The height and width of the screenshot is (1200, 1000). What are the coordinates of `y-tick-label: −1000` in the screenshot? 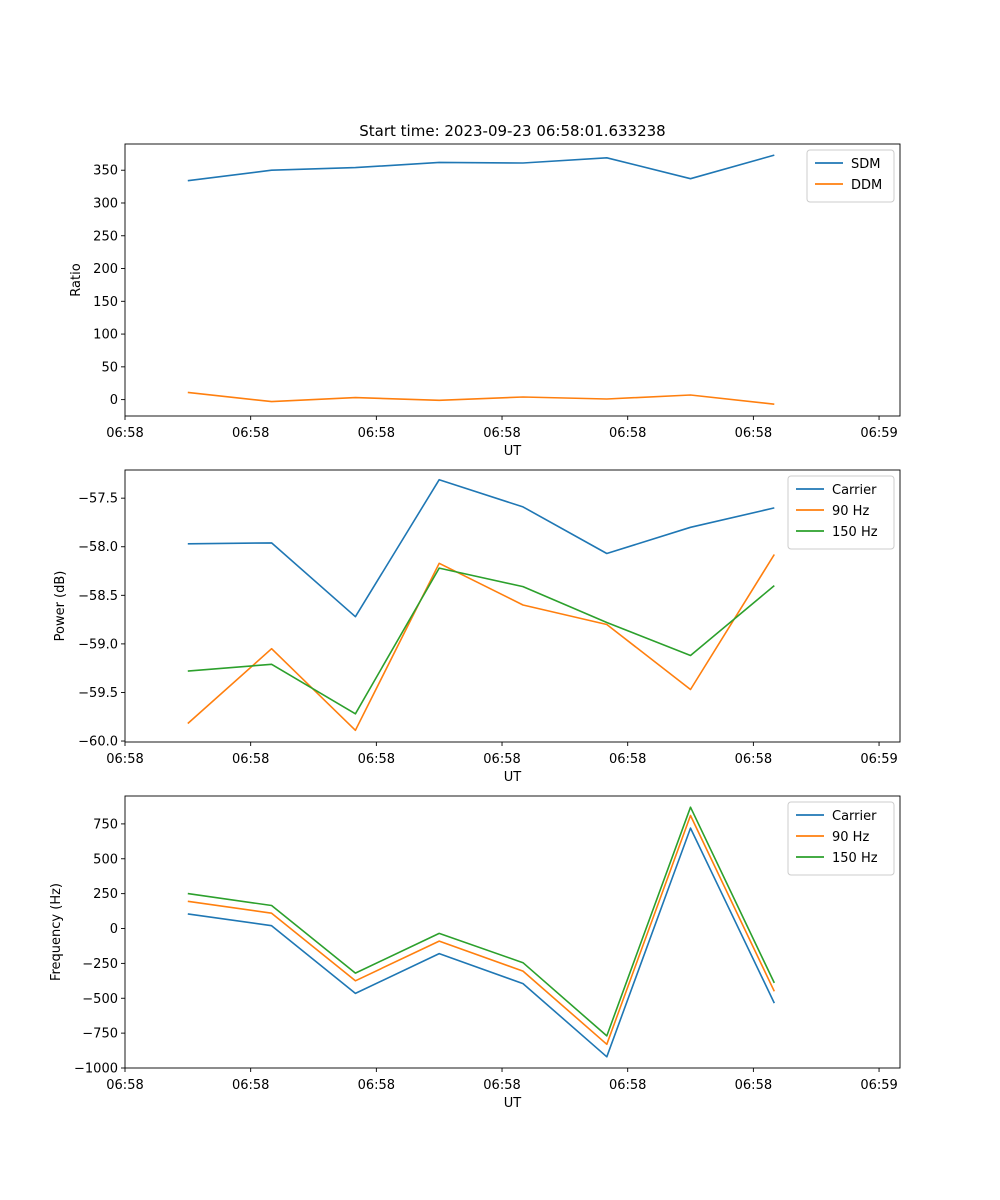 It's located at (96, 1069).